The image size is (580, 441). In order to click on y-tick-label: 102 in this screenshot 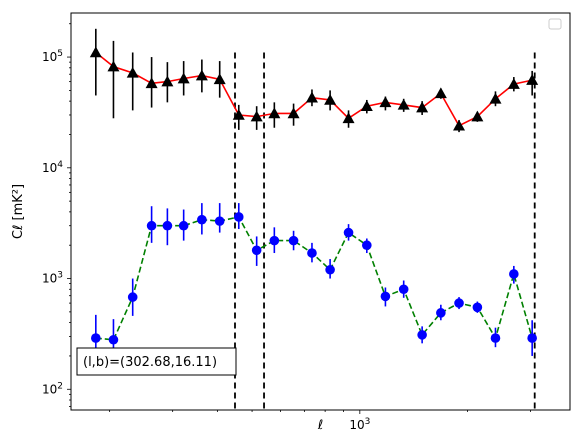, I will do `click(52, 388)`.